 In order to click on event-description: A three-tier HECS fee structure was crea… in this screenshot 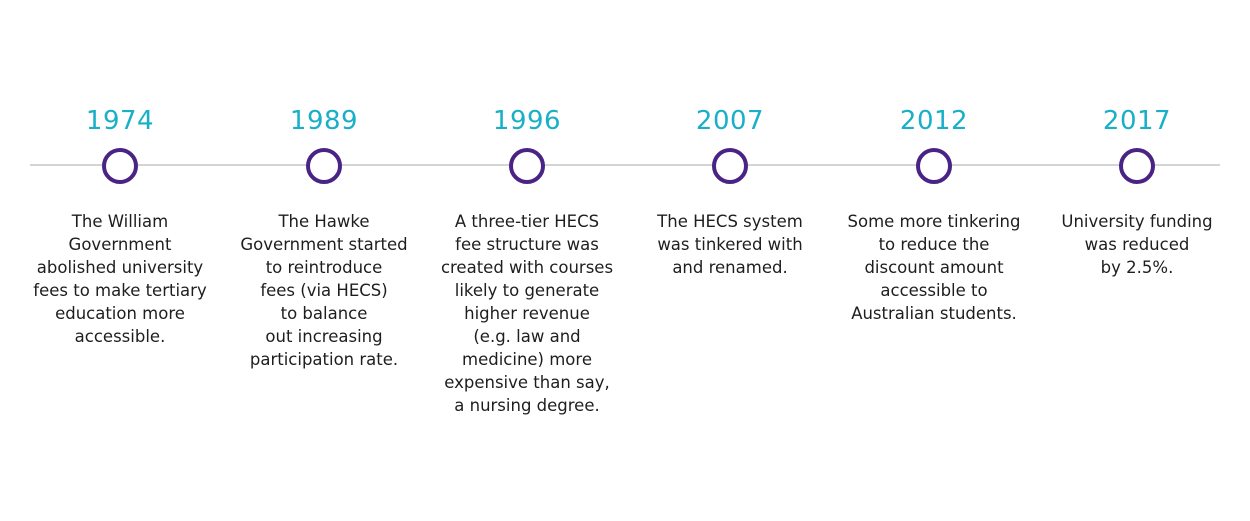, I will do `click(527, 313)`.